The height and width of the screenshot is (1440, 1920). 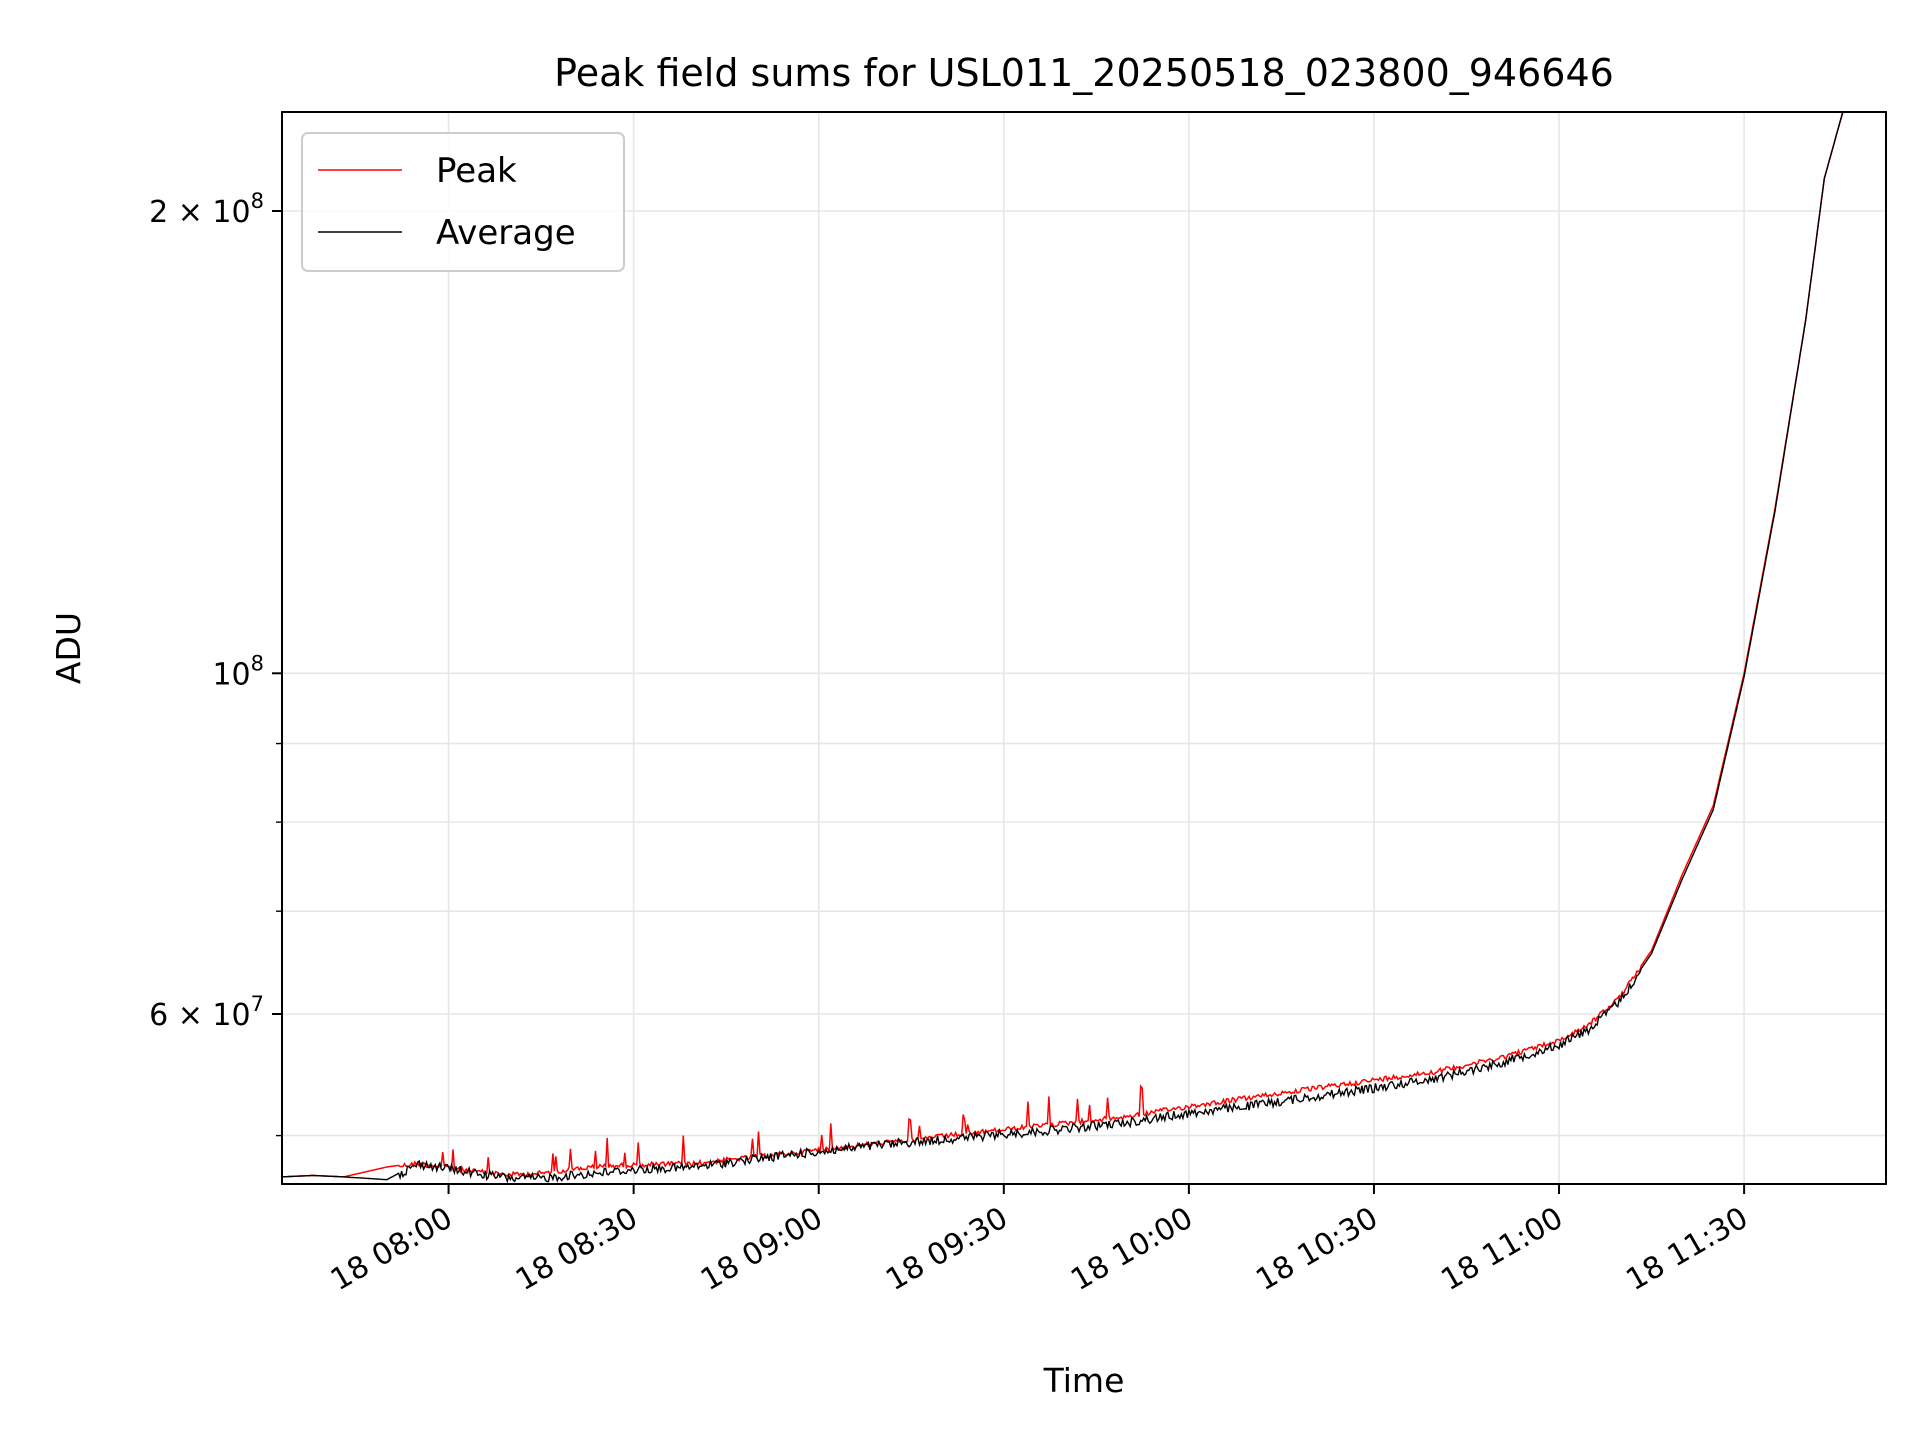 I want to click on legend-label-peak: Peak, so click(x=476, y=171).